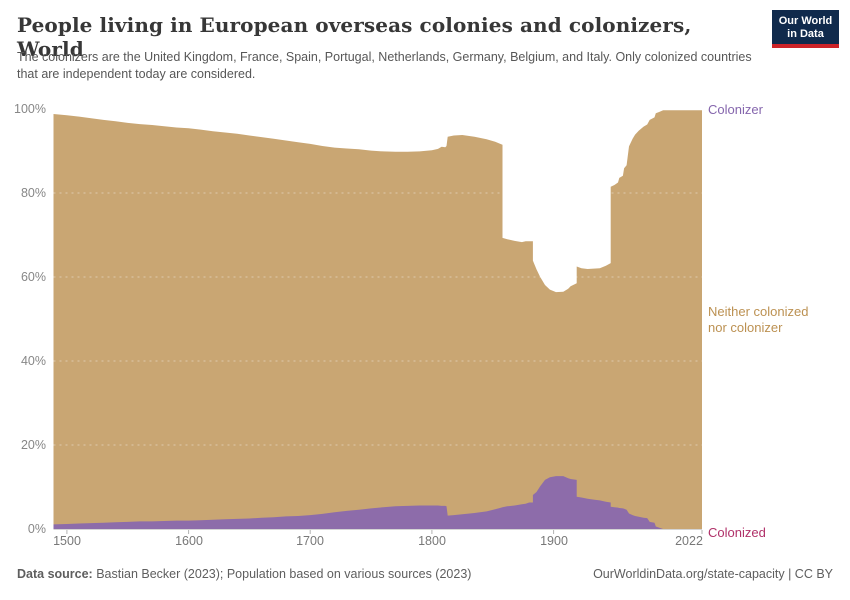 This screenshot has height=600, width=850. Describe the element at coordinates (805, 21) in the screenshot. I see `logo-line1: Our World` at that location.